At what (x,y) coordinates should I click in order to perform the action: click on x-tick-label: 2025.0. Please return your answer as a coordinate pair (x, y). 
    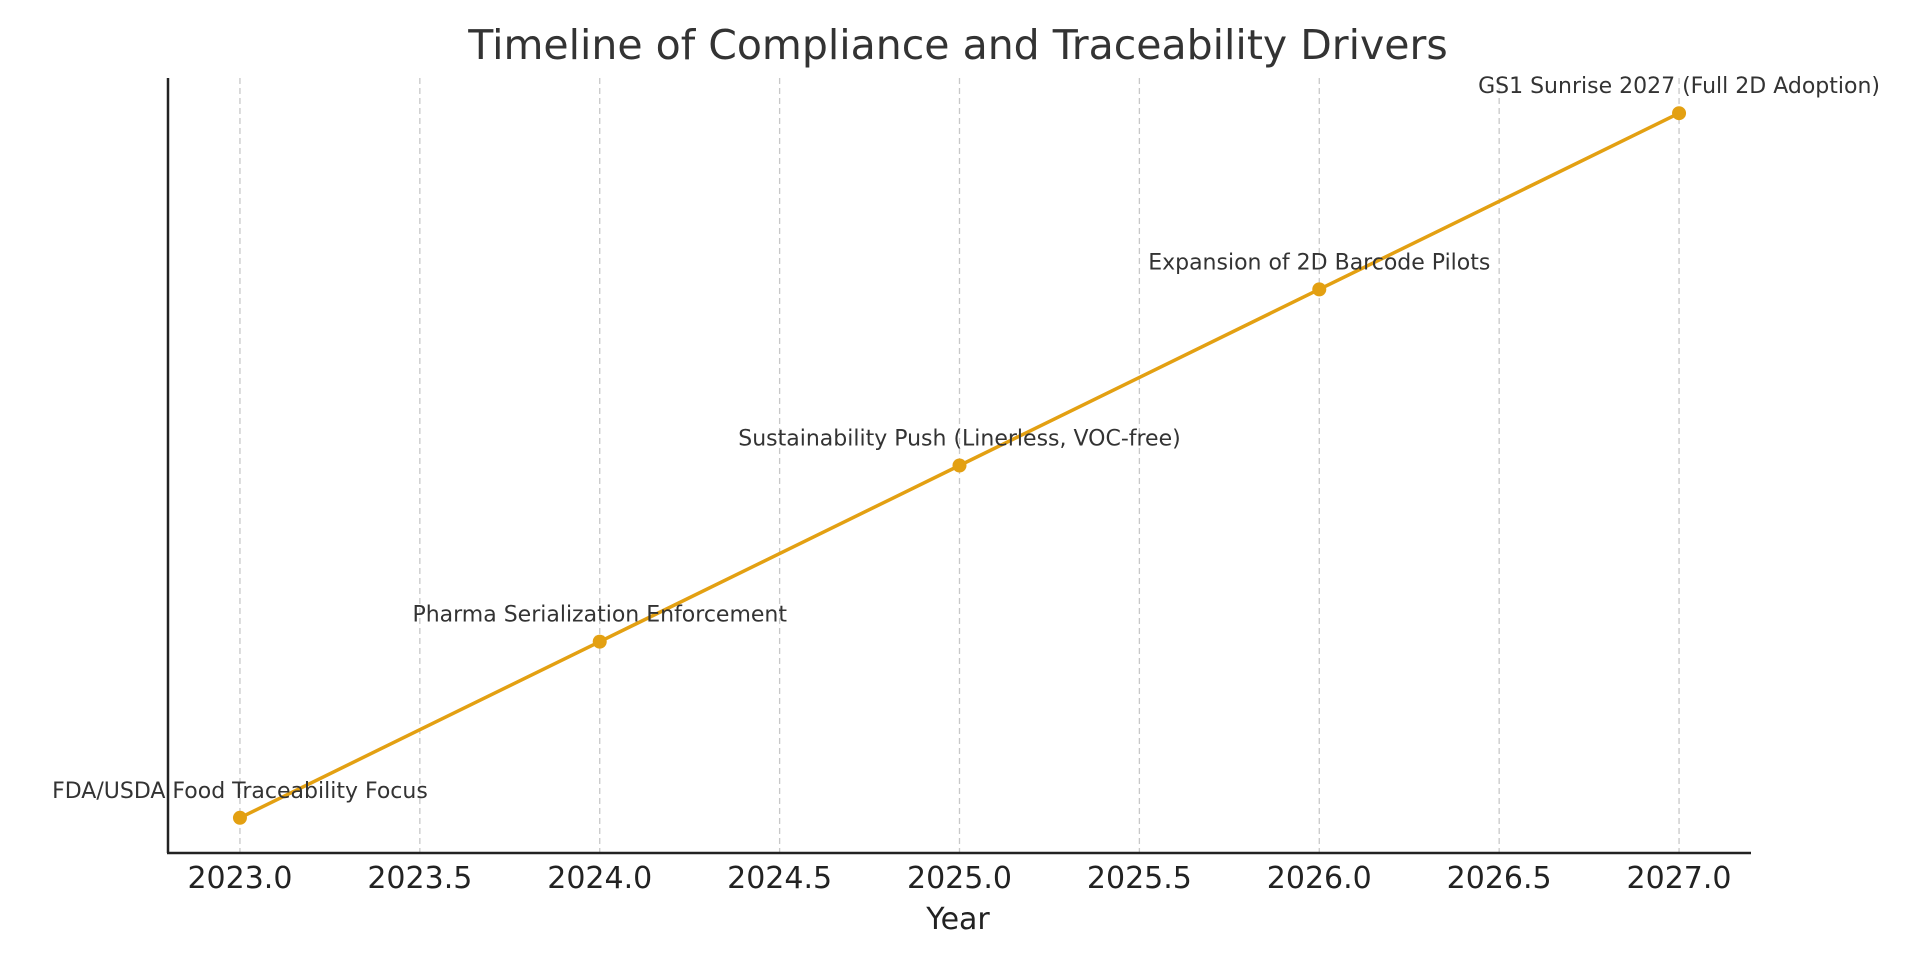
    Looking at the image, I should click on (959, 878).